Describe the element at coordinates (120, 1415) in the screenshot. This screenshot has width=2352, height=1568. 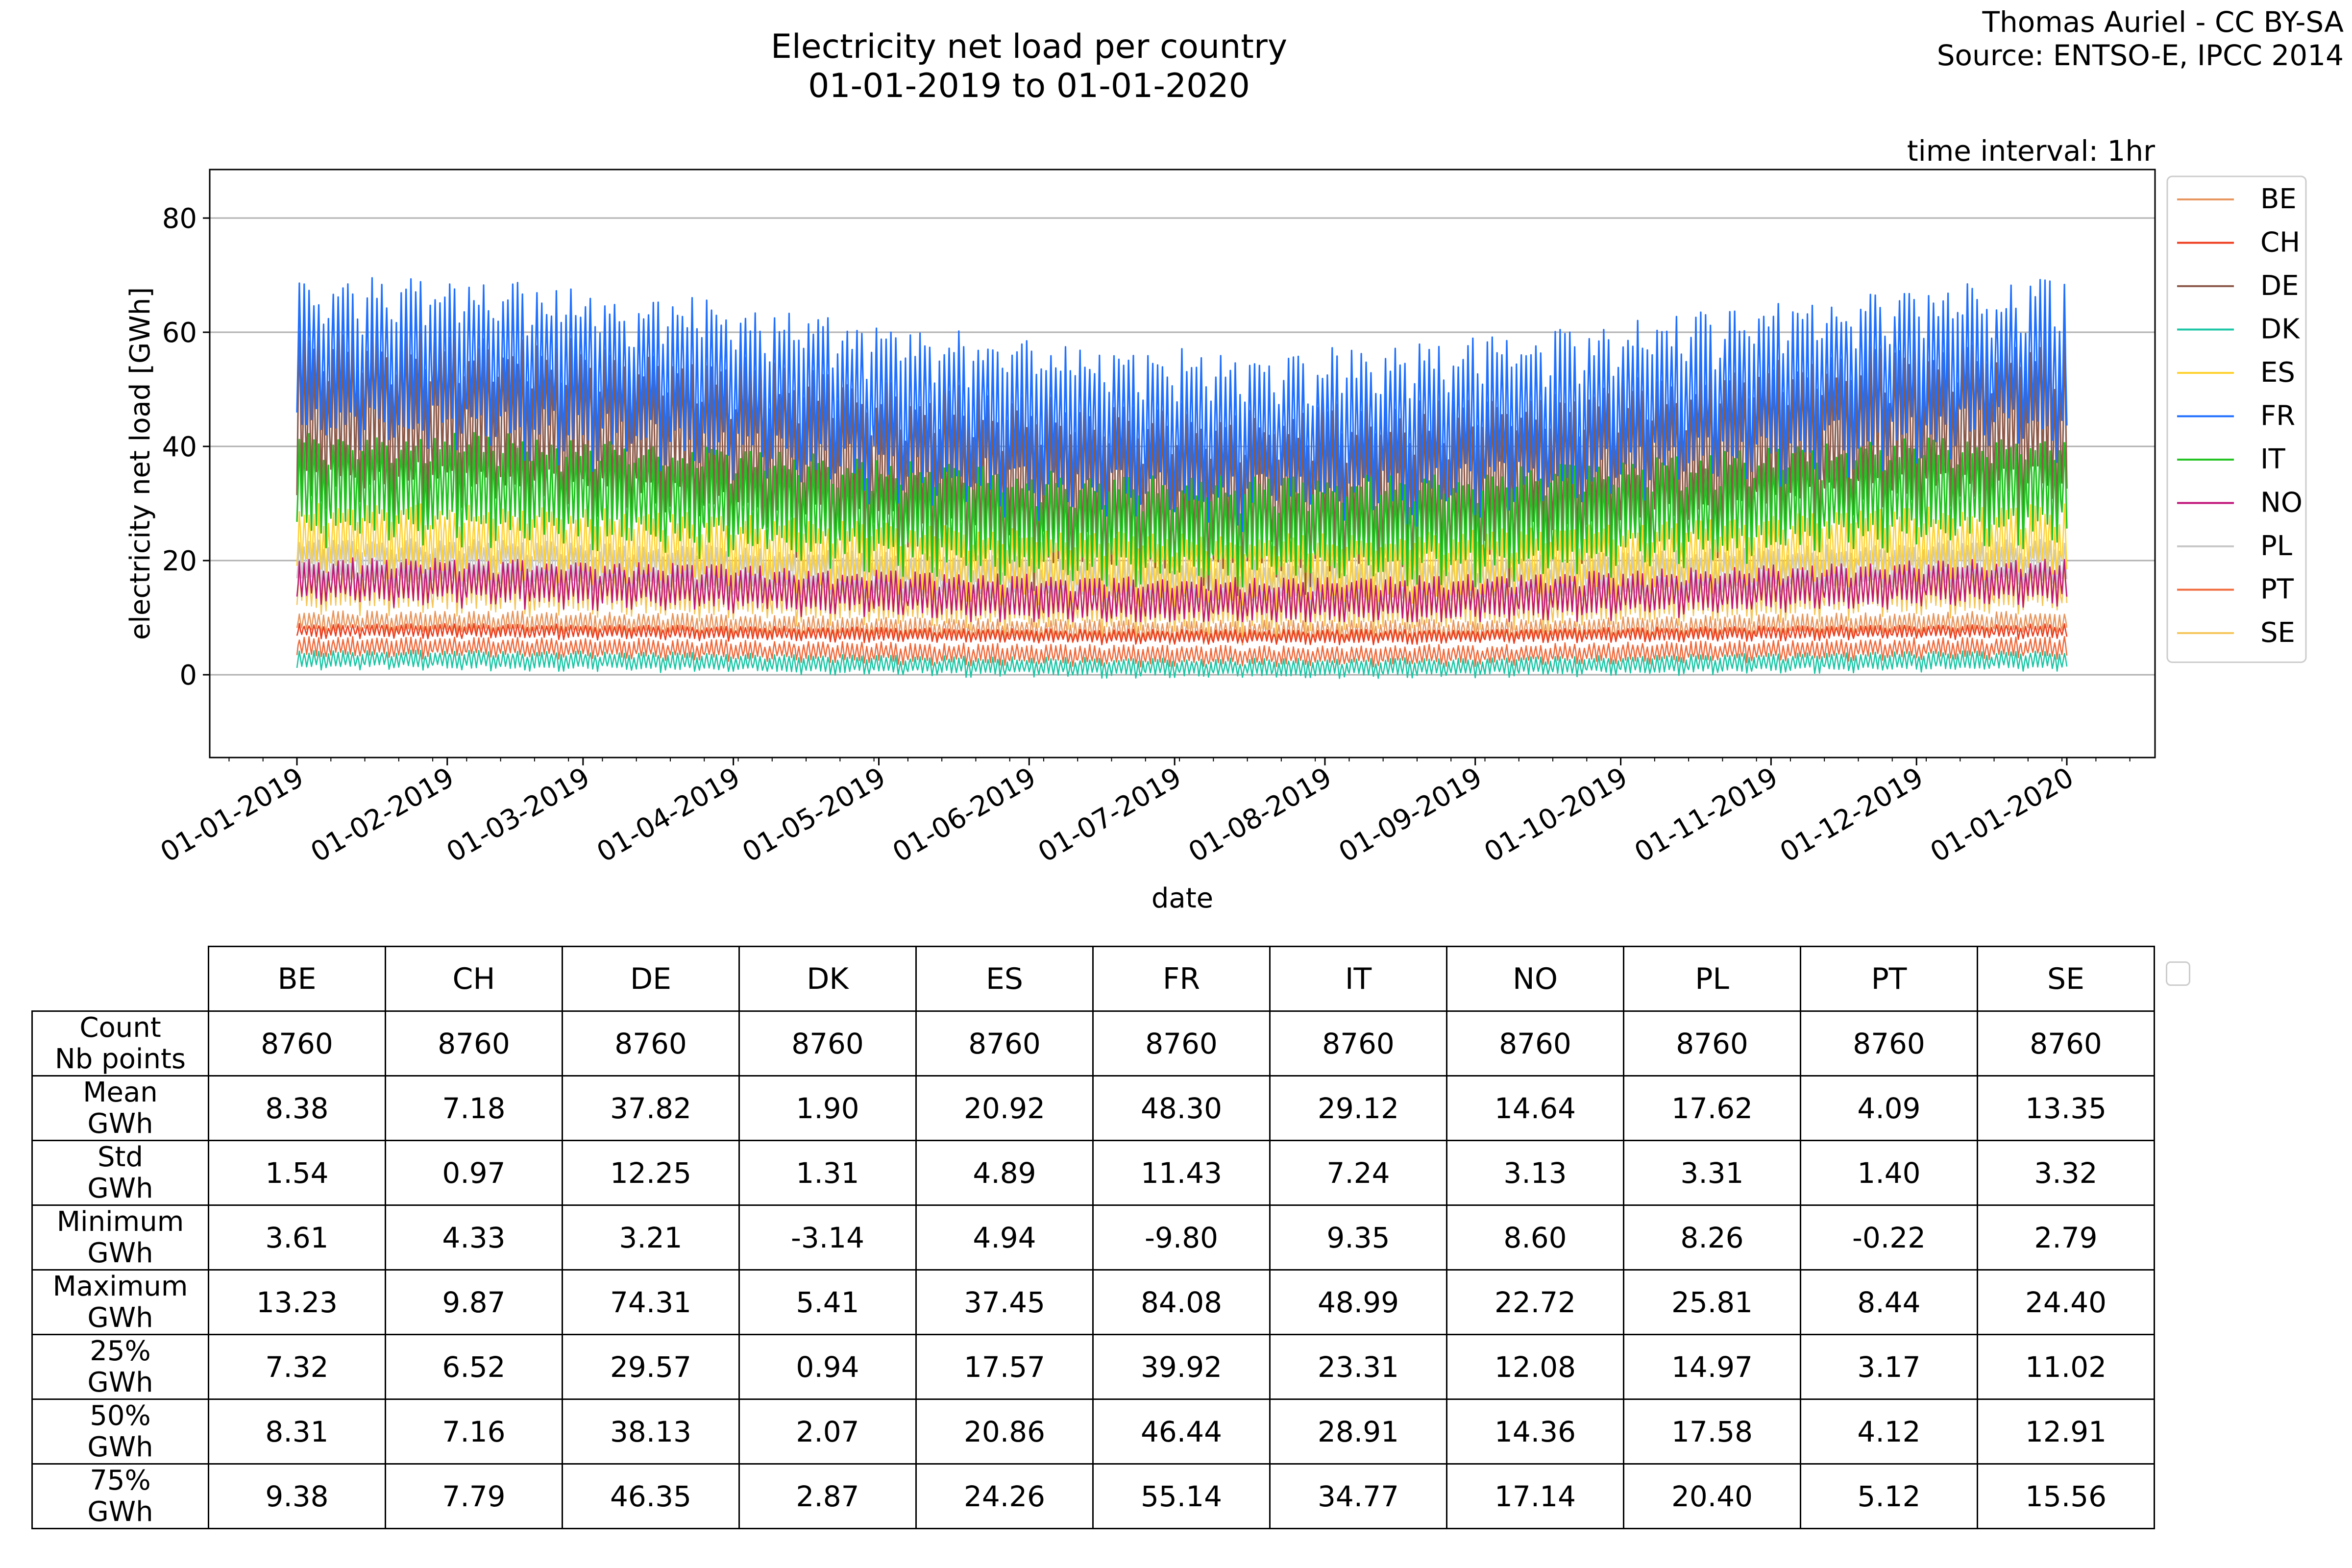
I see `row-header-label: 50%` at that location.